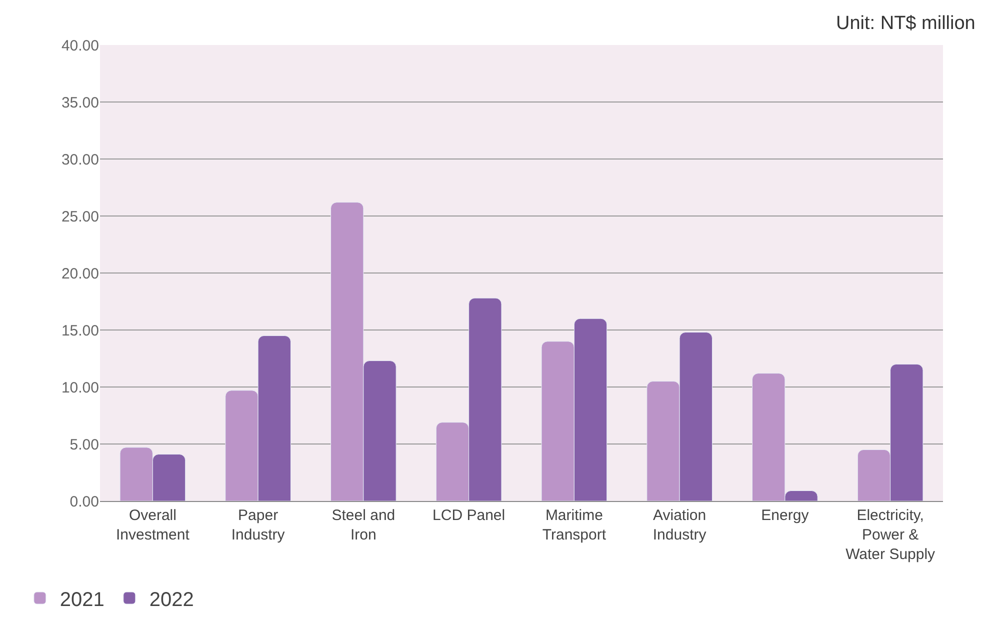  I want to click on x-tick-label: Overall Investment, so click(153, 525).